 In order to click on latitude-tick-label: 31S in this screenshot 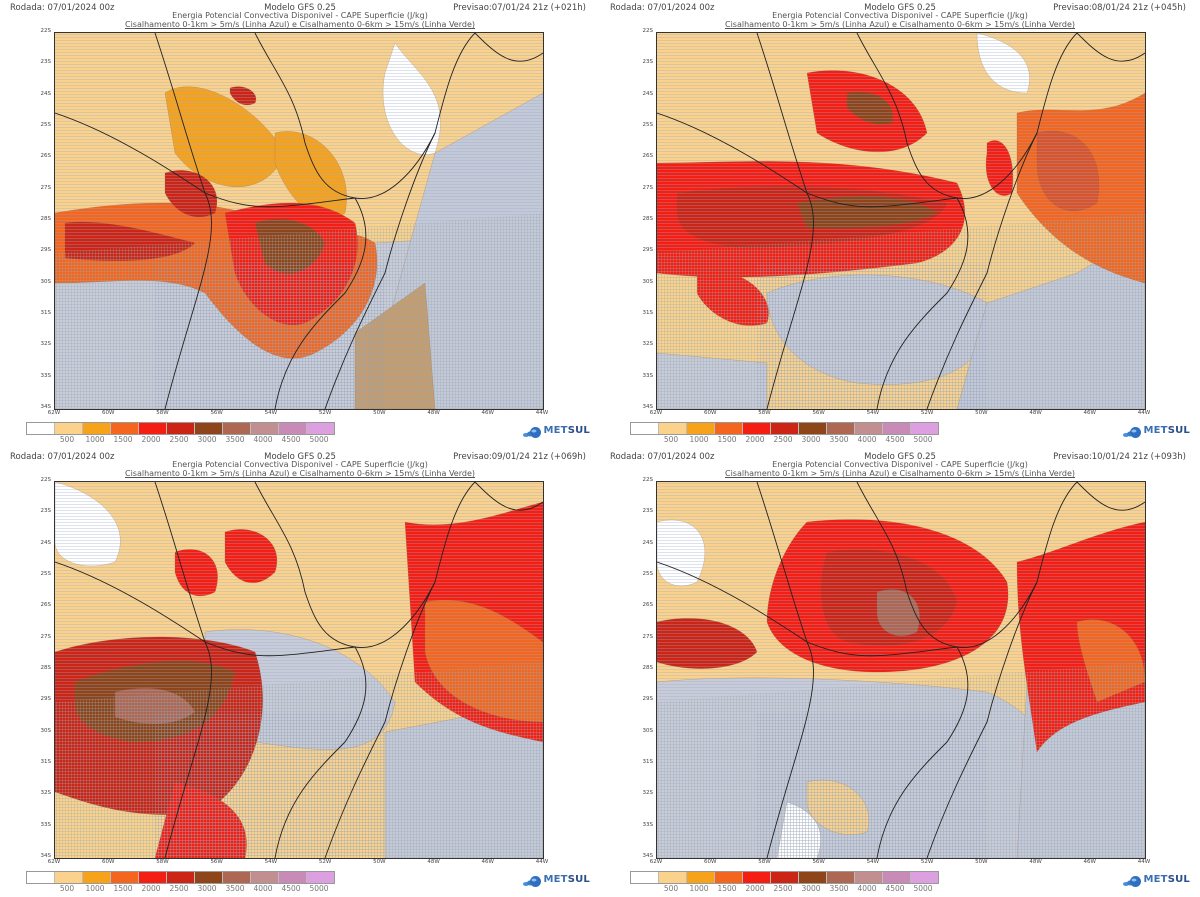, I will do `click(648, 313)`.